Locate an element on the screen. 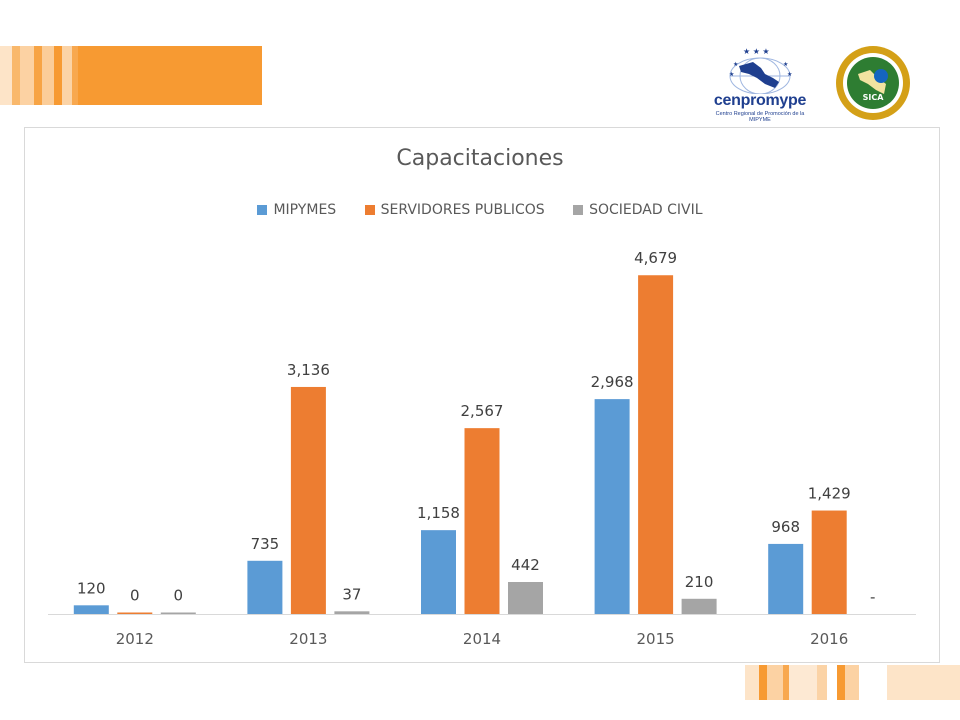 This screenshot has height=720, width=960. bar-mipymes-2016 is located at coordinates (786, 578).